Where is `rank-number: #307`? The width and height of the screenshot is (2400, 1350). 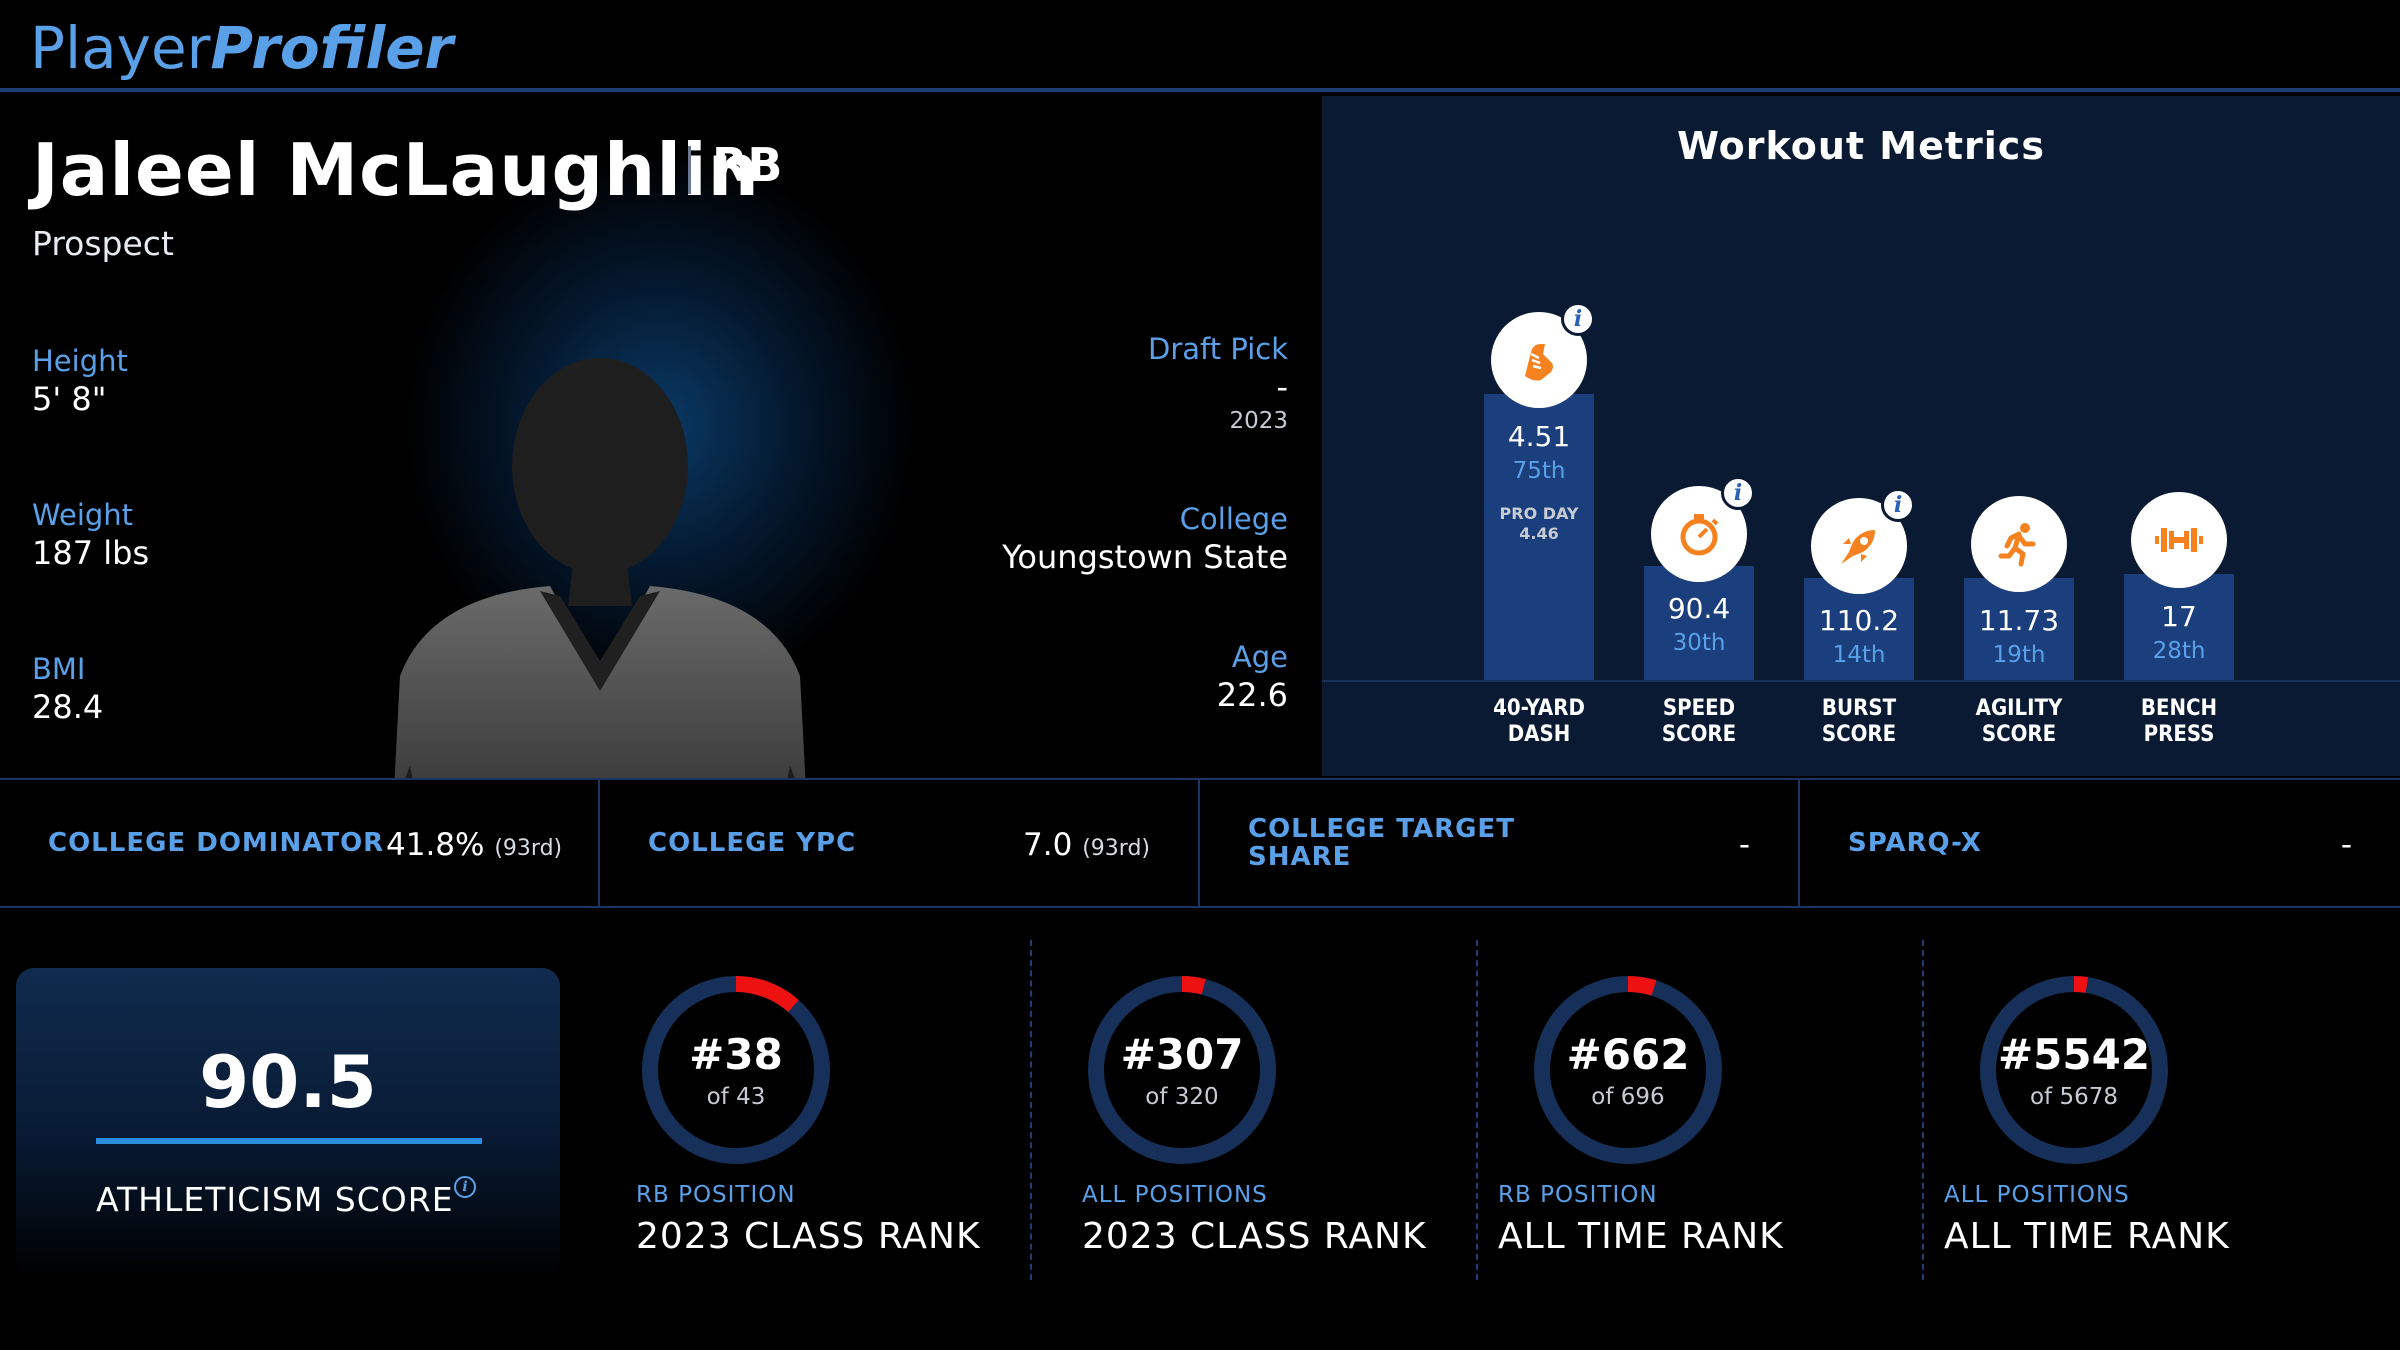
rank-number: #307 is located at coordinates (1182, 1054).